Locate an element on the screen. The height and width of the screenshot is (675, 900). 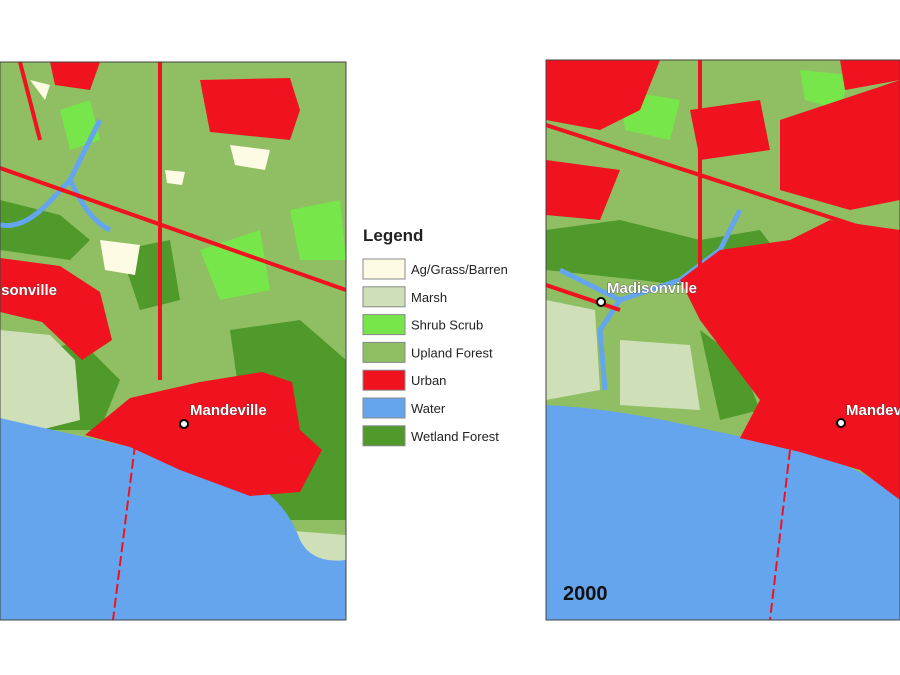
legend-label: Water is located at coordinates (428, 408).